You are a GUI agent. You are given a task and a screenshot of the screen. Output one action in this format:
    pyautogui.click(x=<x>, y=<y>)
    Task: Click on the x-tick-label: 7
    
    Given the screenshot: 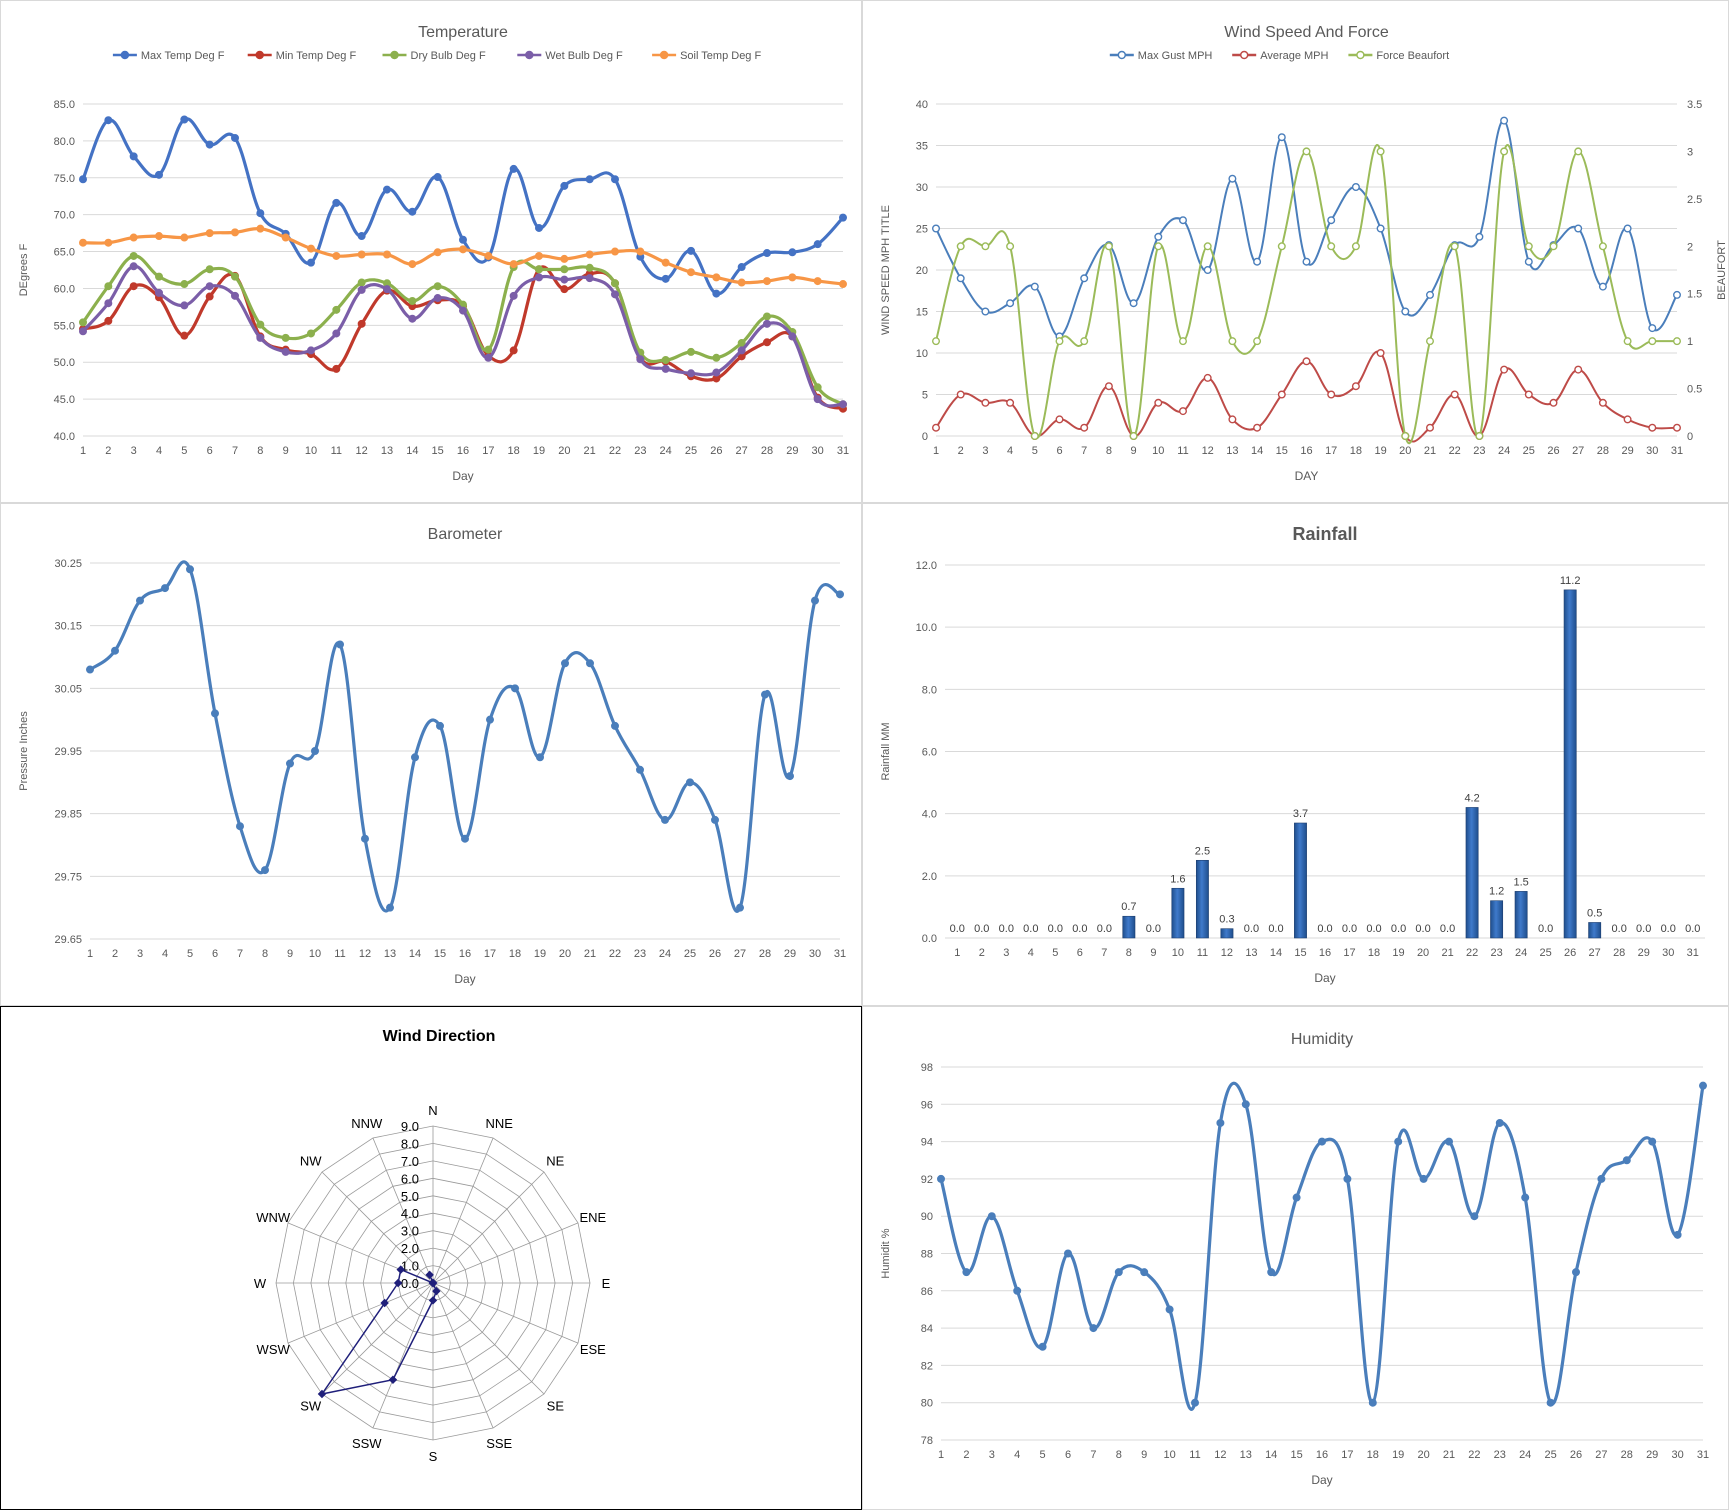 What is the action you would take?
    pyautogui.click(x=240, y=954)
    